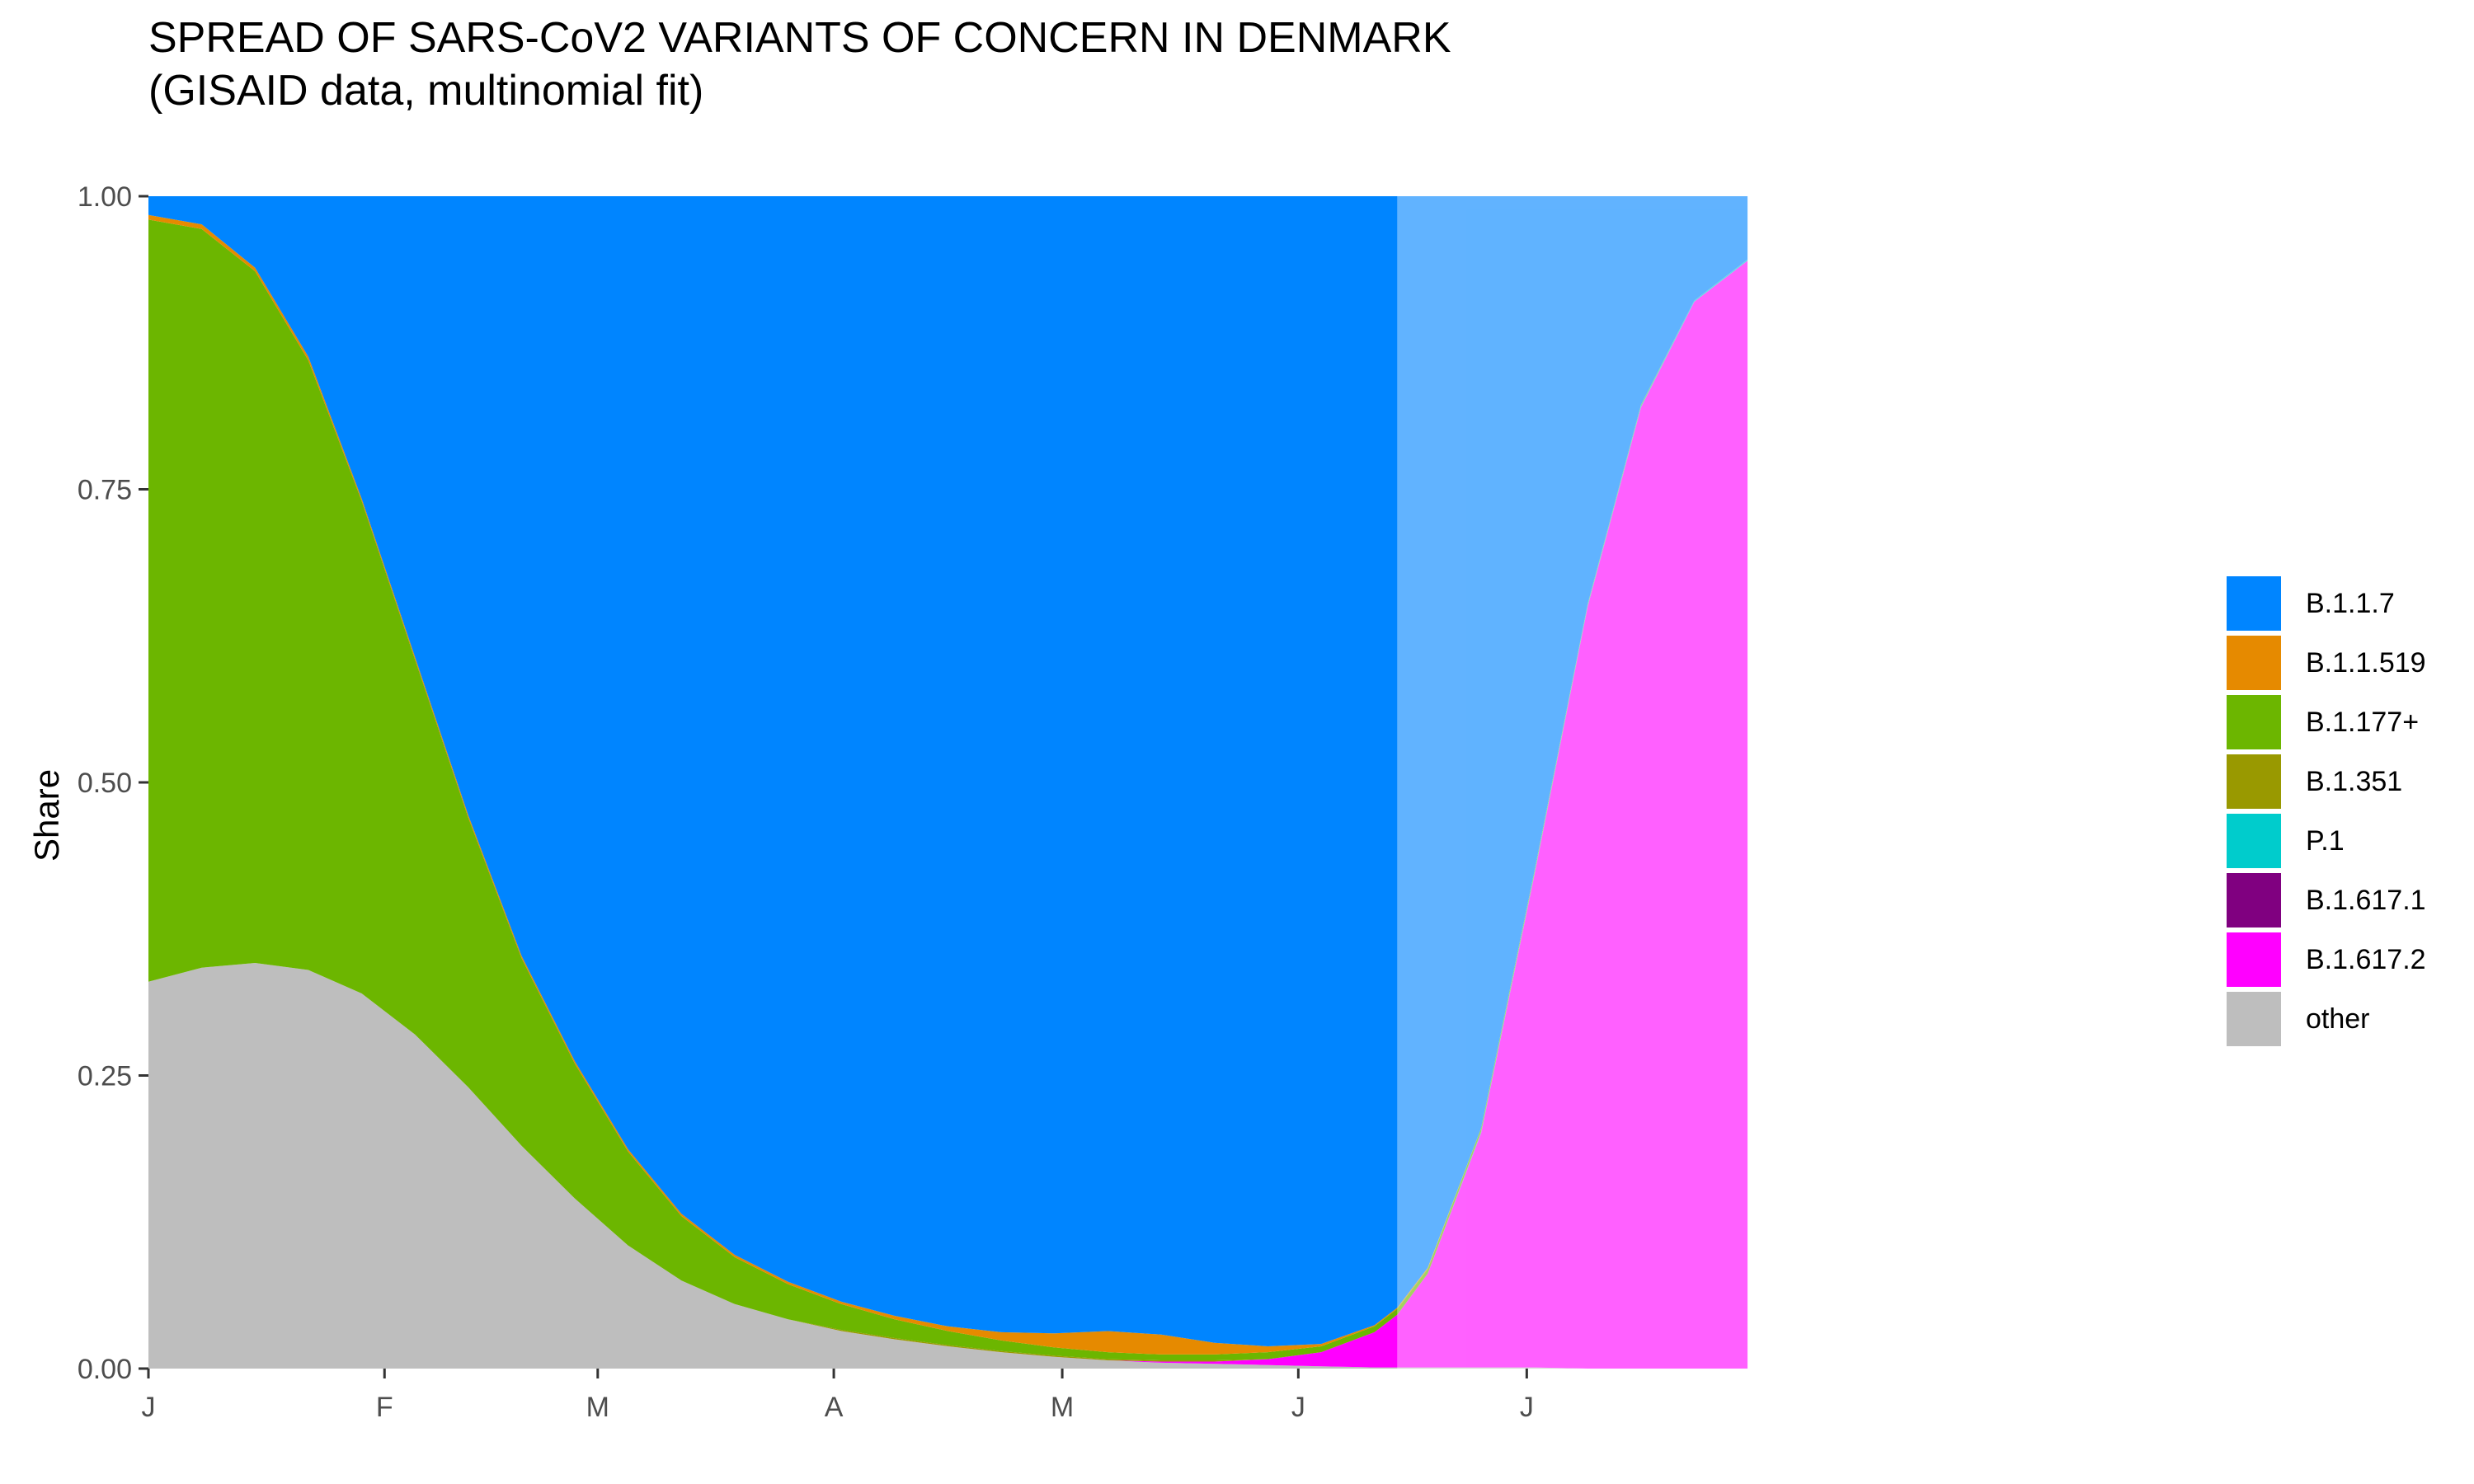 The width and height of the screenshot is (2474, 1484). I want to click on legend-item-b-1-177: B.1.177+, so click(2326, 722).